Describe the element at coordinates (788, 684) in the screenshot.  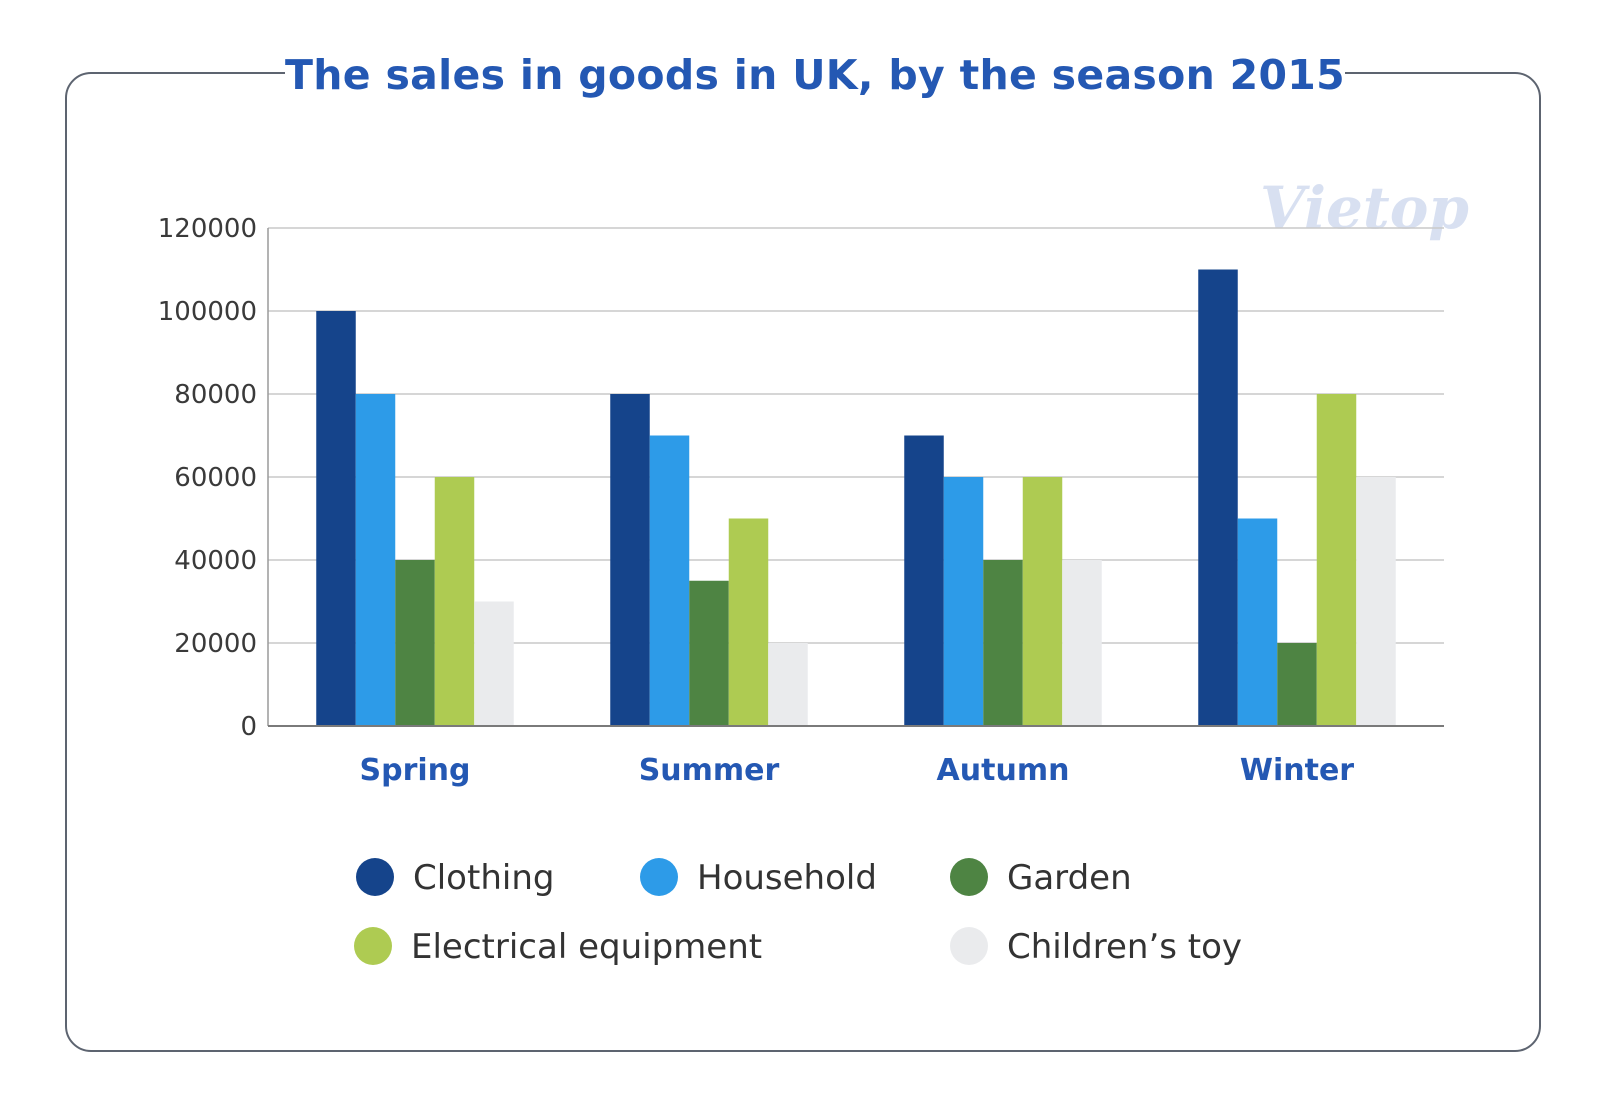
I see `bar-summer-children-s-toy` at that location.